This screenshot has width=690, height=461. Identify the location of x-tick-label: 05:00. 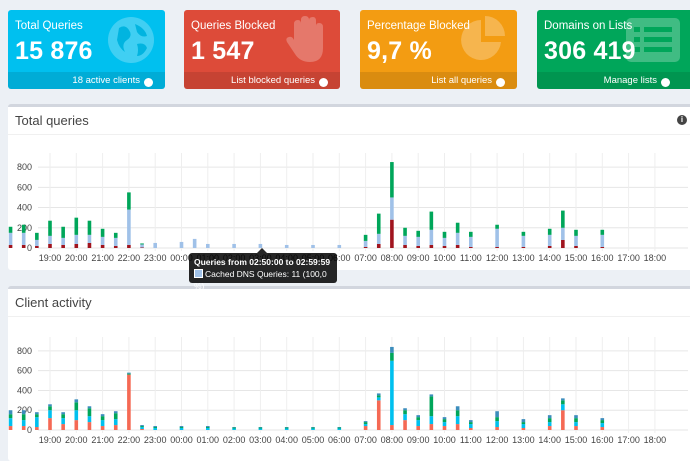
(313, 440).